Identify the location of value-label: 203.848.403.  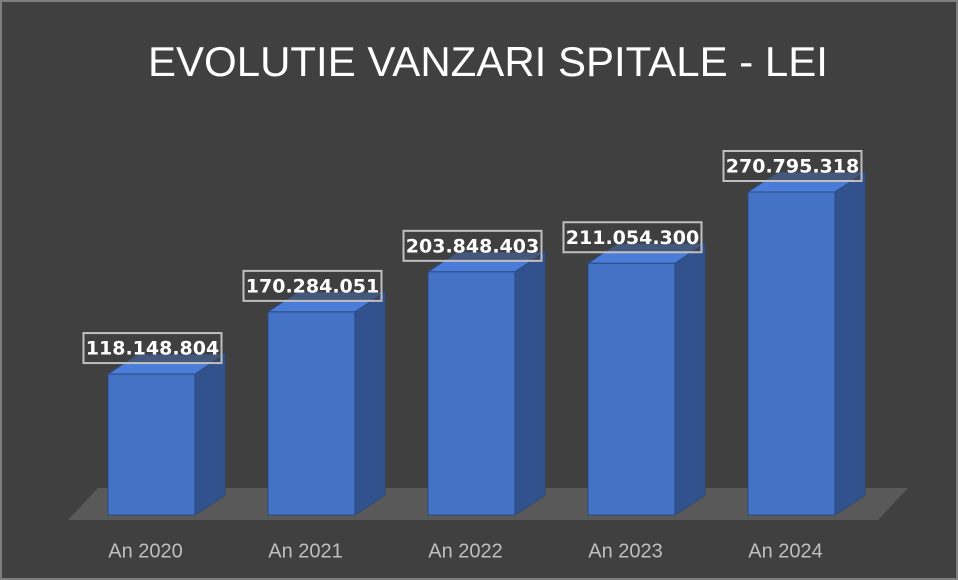
(472, 246).